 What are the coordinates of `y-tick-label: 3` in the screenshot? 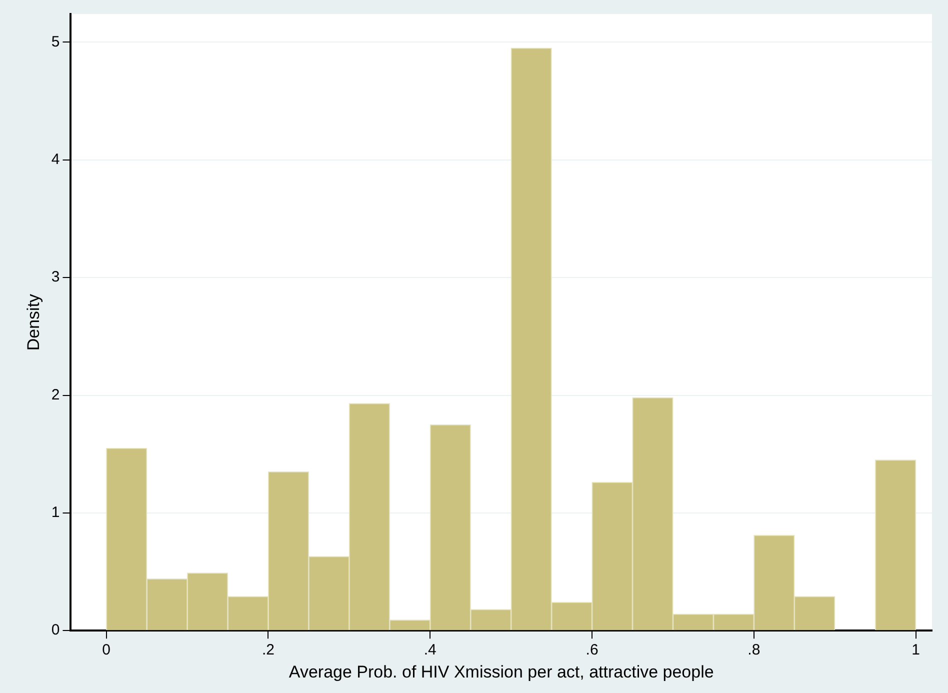 It's located at (55, 277).